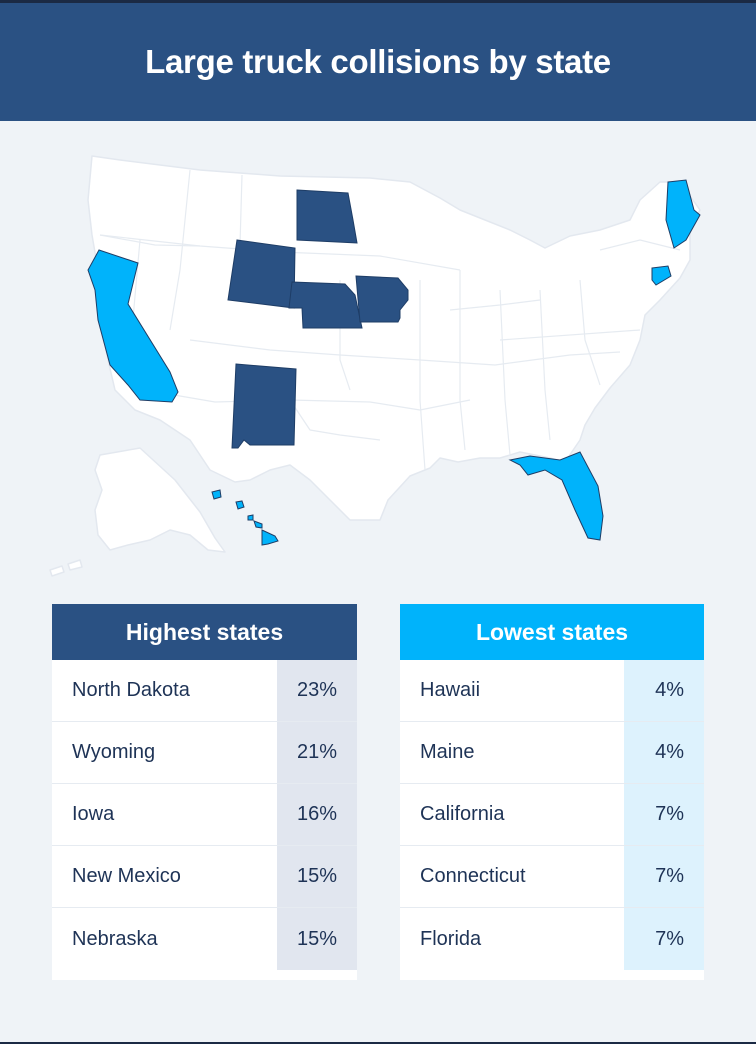 The image size is (756, 1044). What do you see at coordinates (317, 752) in the screenshot?
I see `state-value: 21%` at bounding box center [317, 752].